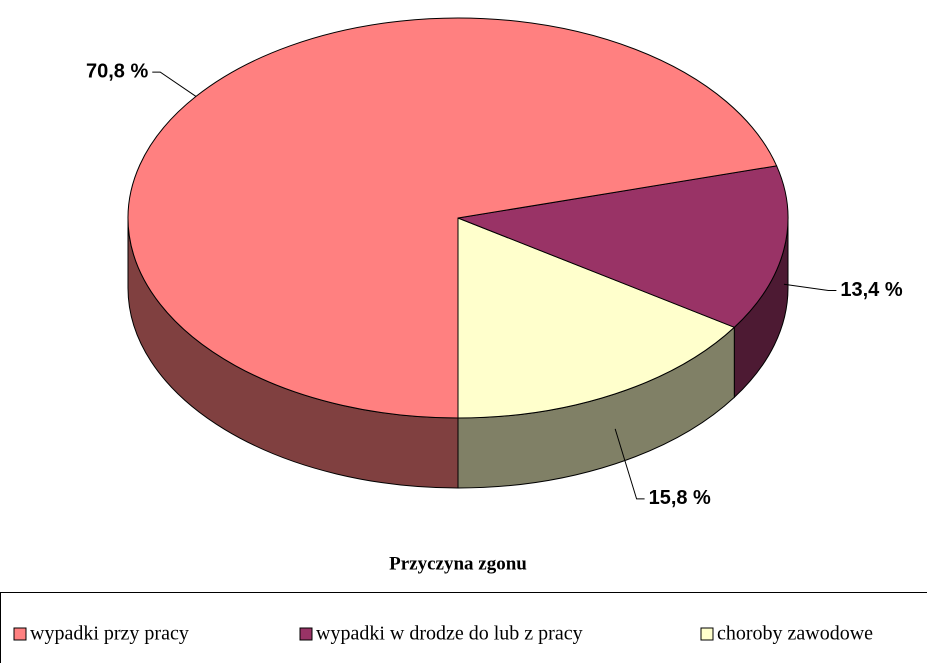 The image size is (927, 663). What do you see at coordinates (458, 563) in the screenshot?
I see `chart-label: Przyczyna zgonu` at bounding box center [458, 563].